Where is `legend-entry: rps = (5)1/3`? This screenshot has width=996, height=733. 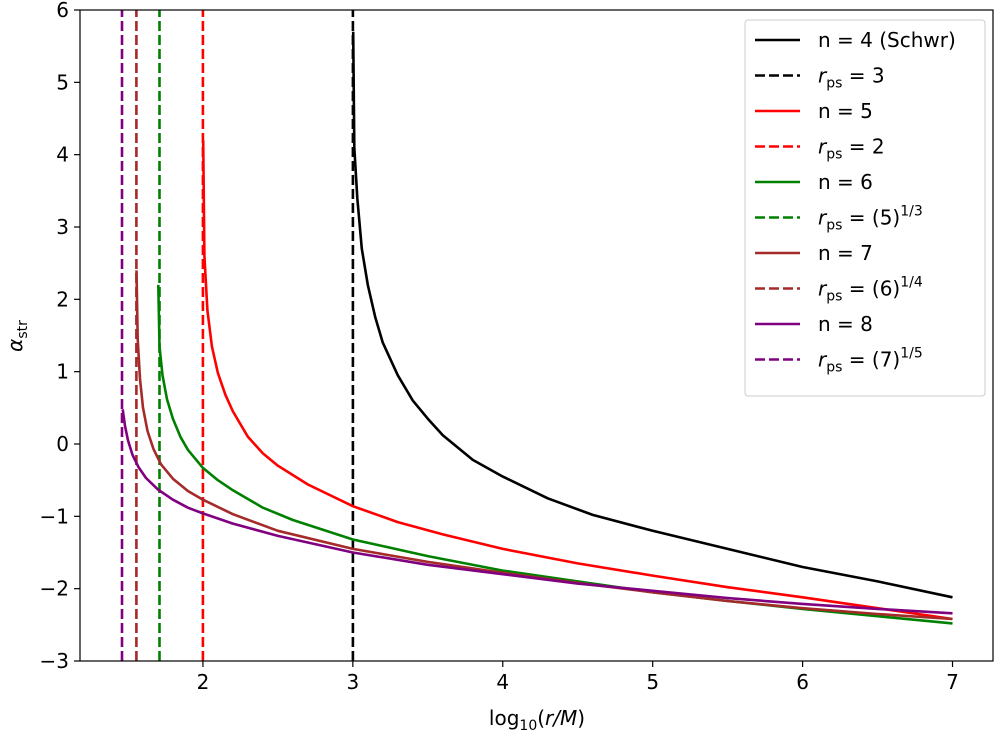
legend-entry: rps = (5)1/3 is located at coordinates (839, 219).